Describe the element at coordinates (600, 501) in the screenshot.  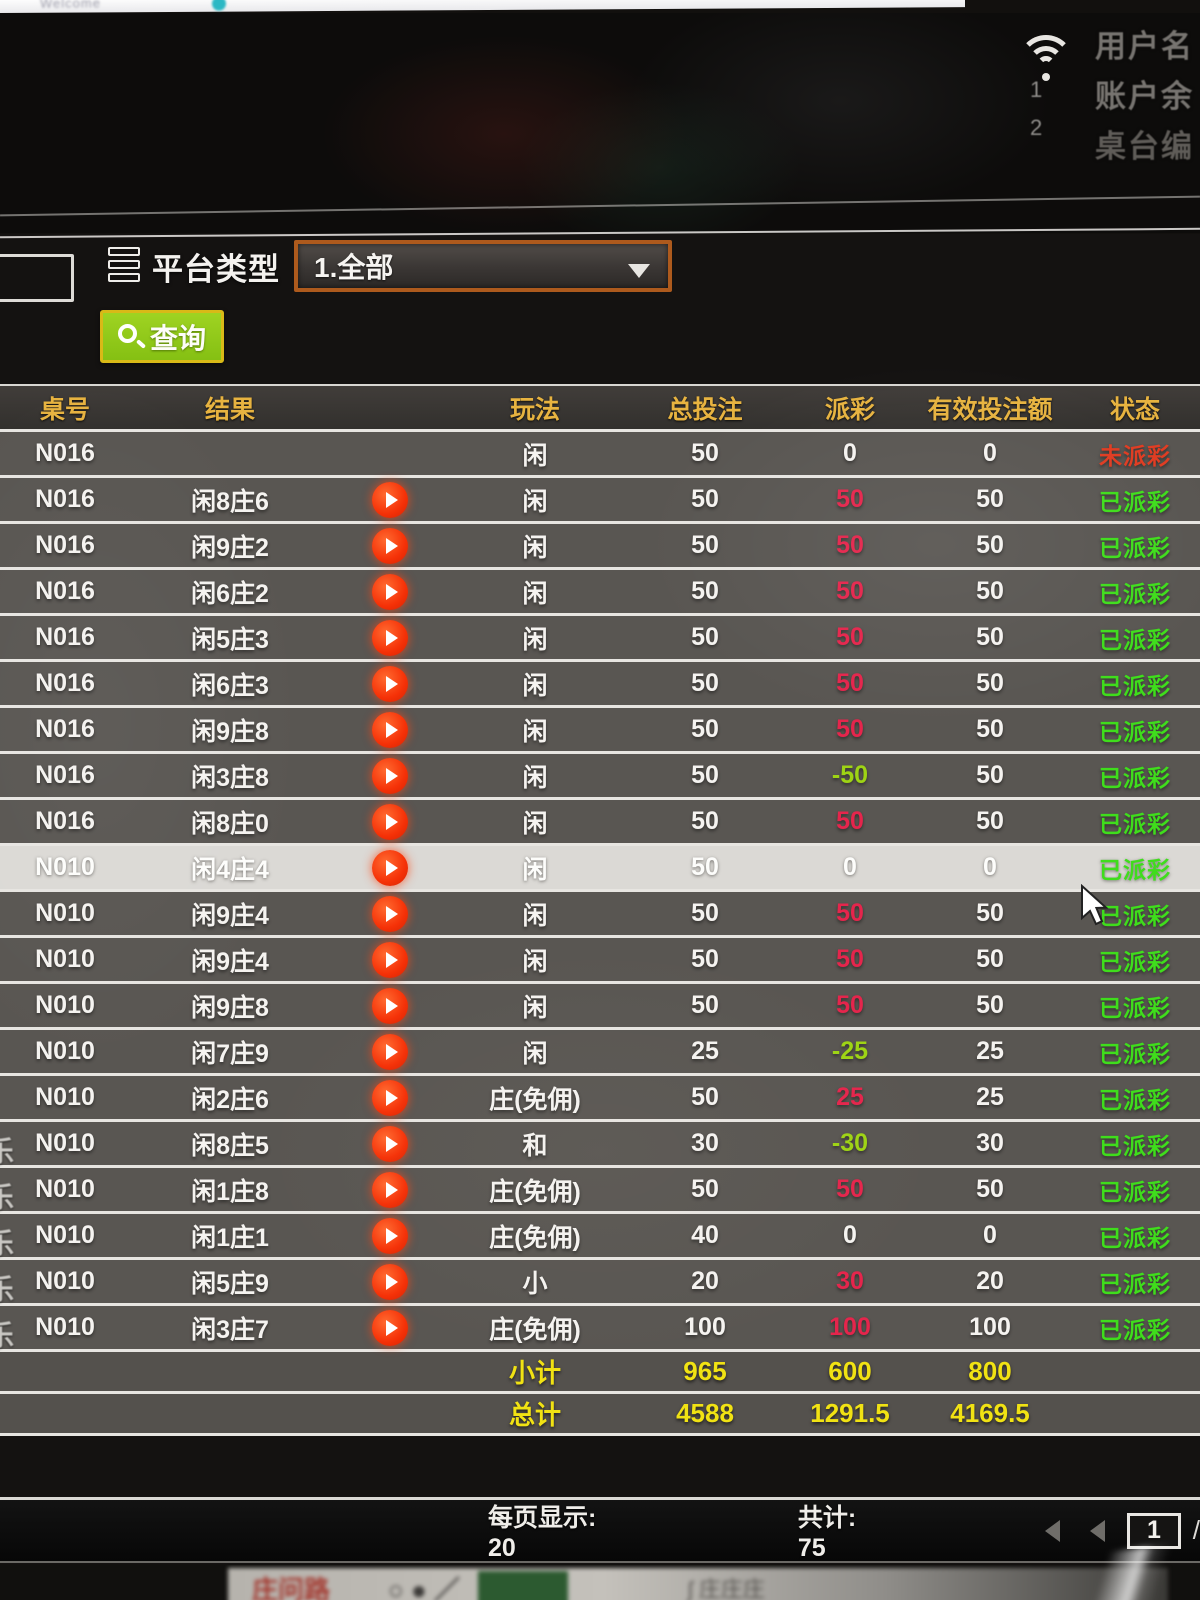
I see `table-row: N016 闲8庄6 闲 50 50 50 已派彩` at that location.